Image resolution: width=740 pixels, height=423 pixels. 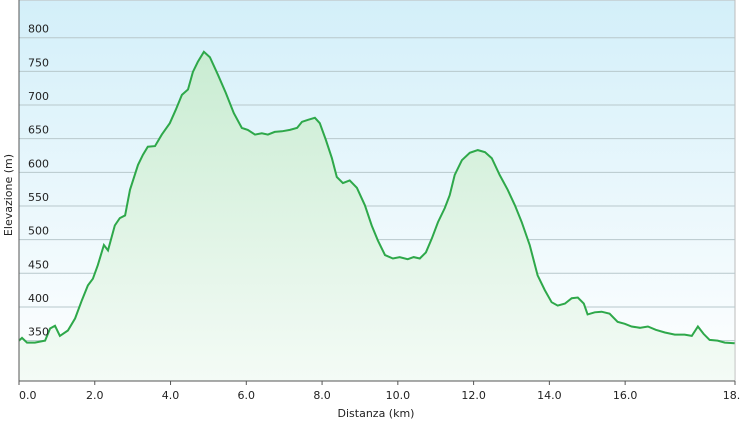 I want to click on x-axis-label: Distanza (km), so click(x=376, y=413).